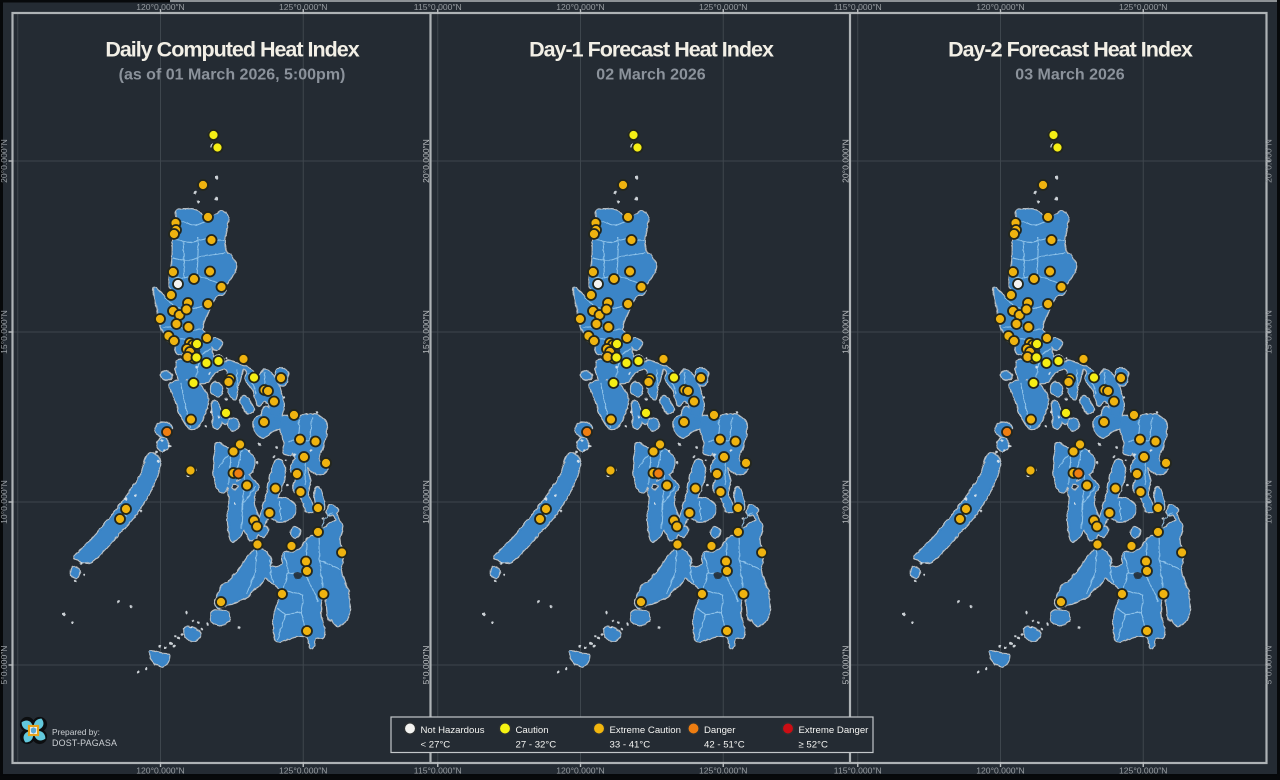  I want to click on svg-text: (as of 01 March 2026, 5:00pm), so click(232, 75).